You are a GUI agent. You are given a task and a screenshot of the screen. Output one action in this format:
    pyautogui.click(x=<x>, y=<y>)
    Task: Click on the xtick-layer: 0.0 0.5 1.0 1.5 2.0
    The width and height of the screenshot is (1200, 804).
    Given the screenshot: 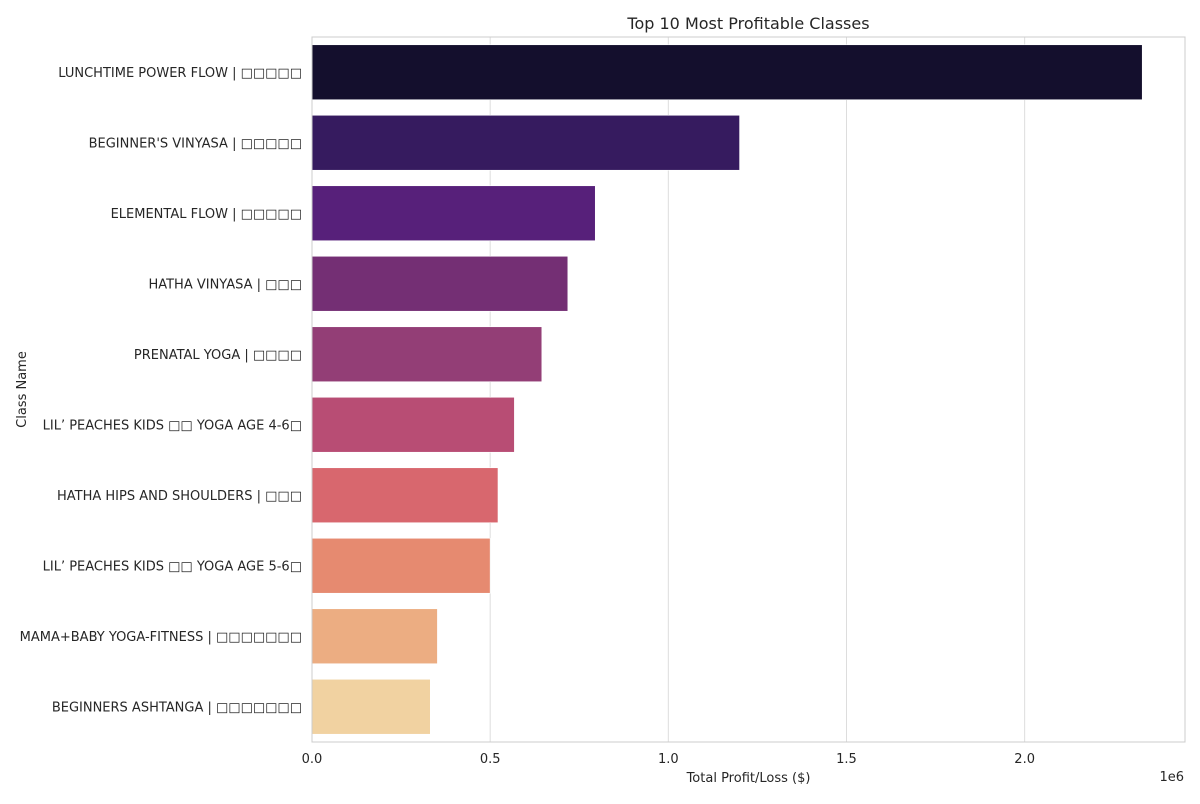 What is the action you would take?
    pyautogui.click(x=668, y=759)
    